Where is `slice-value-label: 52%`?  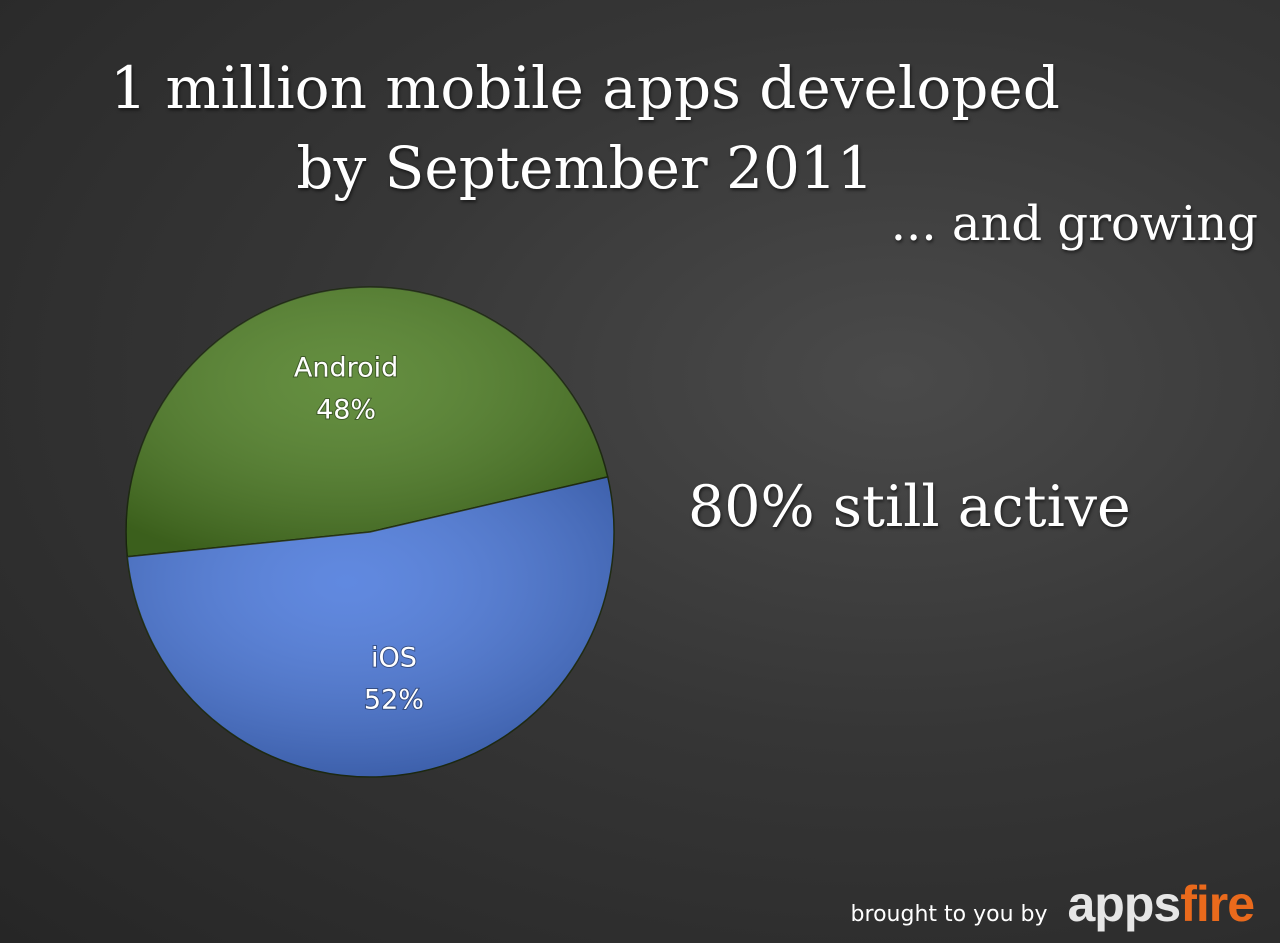 slice-value-label: 52% is located at coordinates (394, 700).